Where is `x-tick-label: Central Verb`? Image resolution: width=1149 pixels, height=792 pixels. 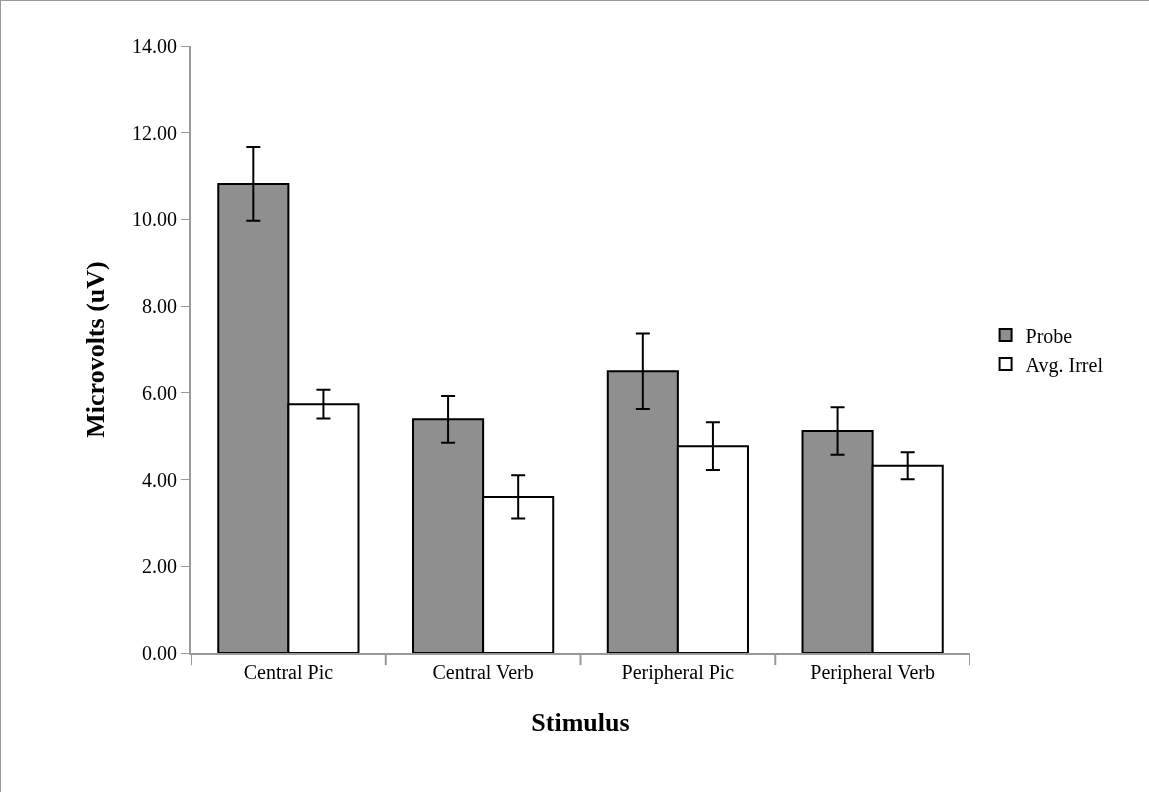 x-tick-label: Central Verb is located at coordinates (483, 672).